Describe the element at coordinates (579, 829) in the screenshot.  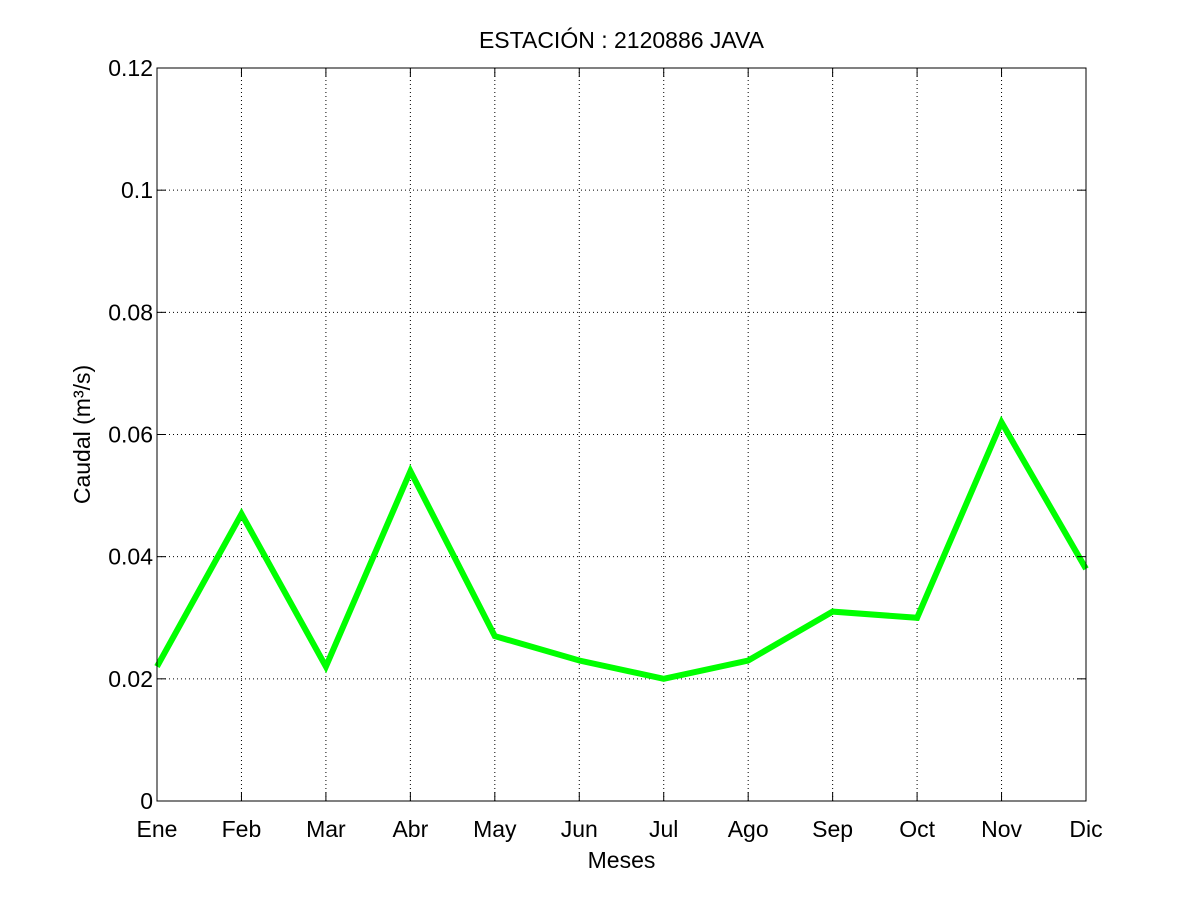
I see `x-tick-label: Jun` at that location.